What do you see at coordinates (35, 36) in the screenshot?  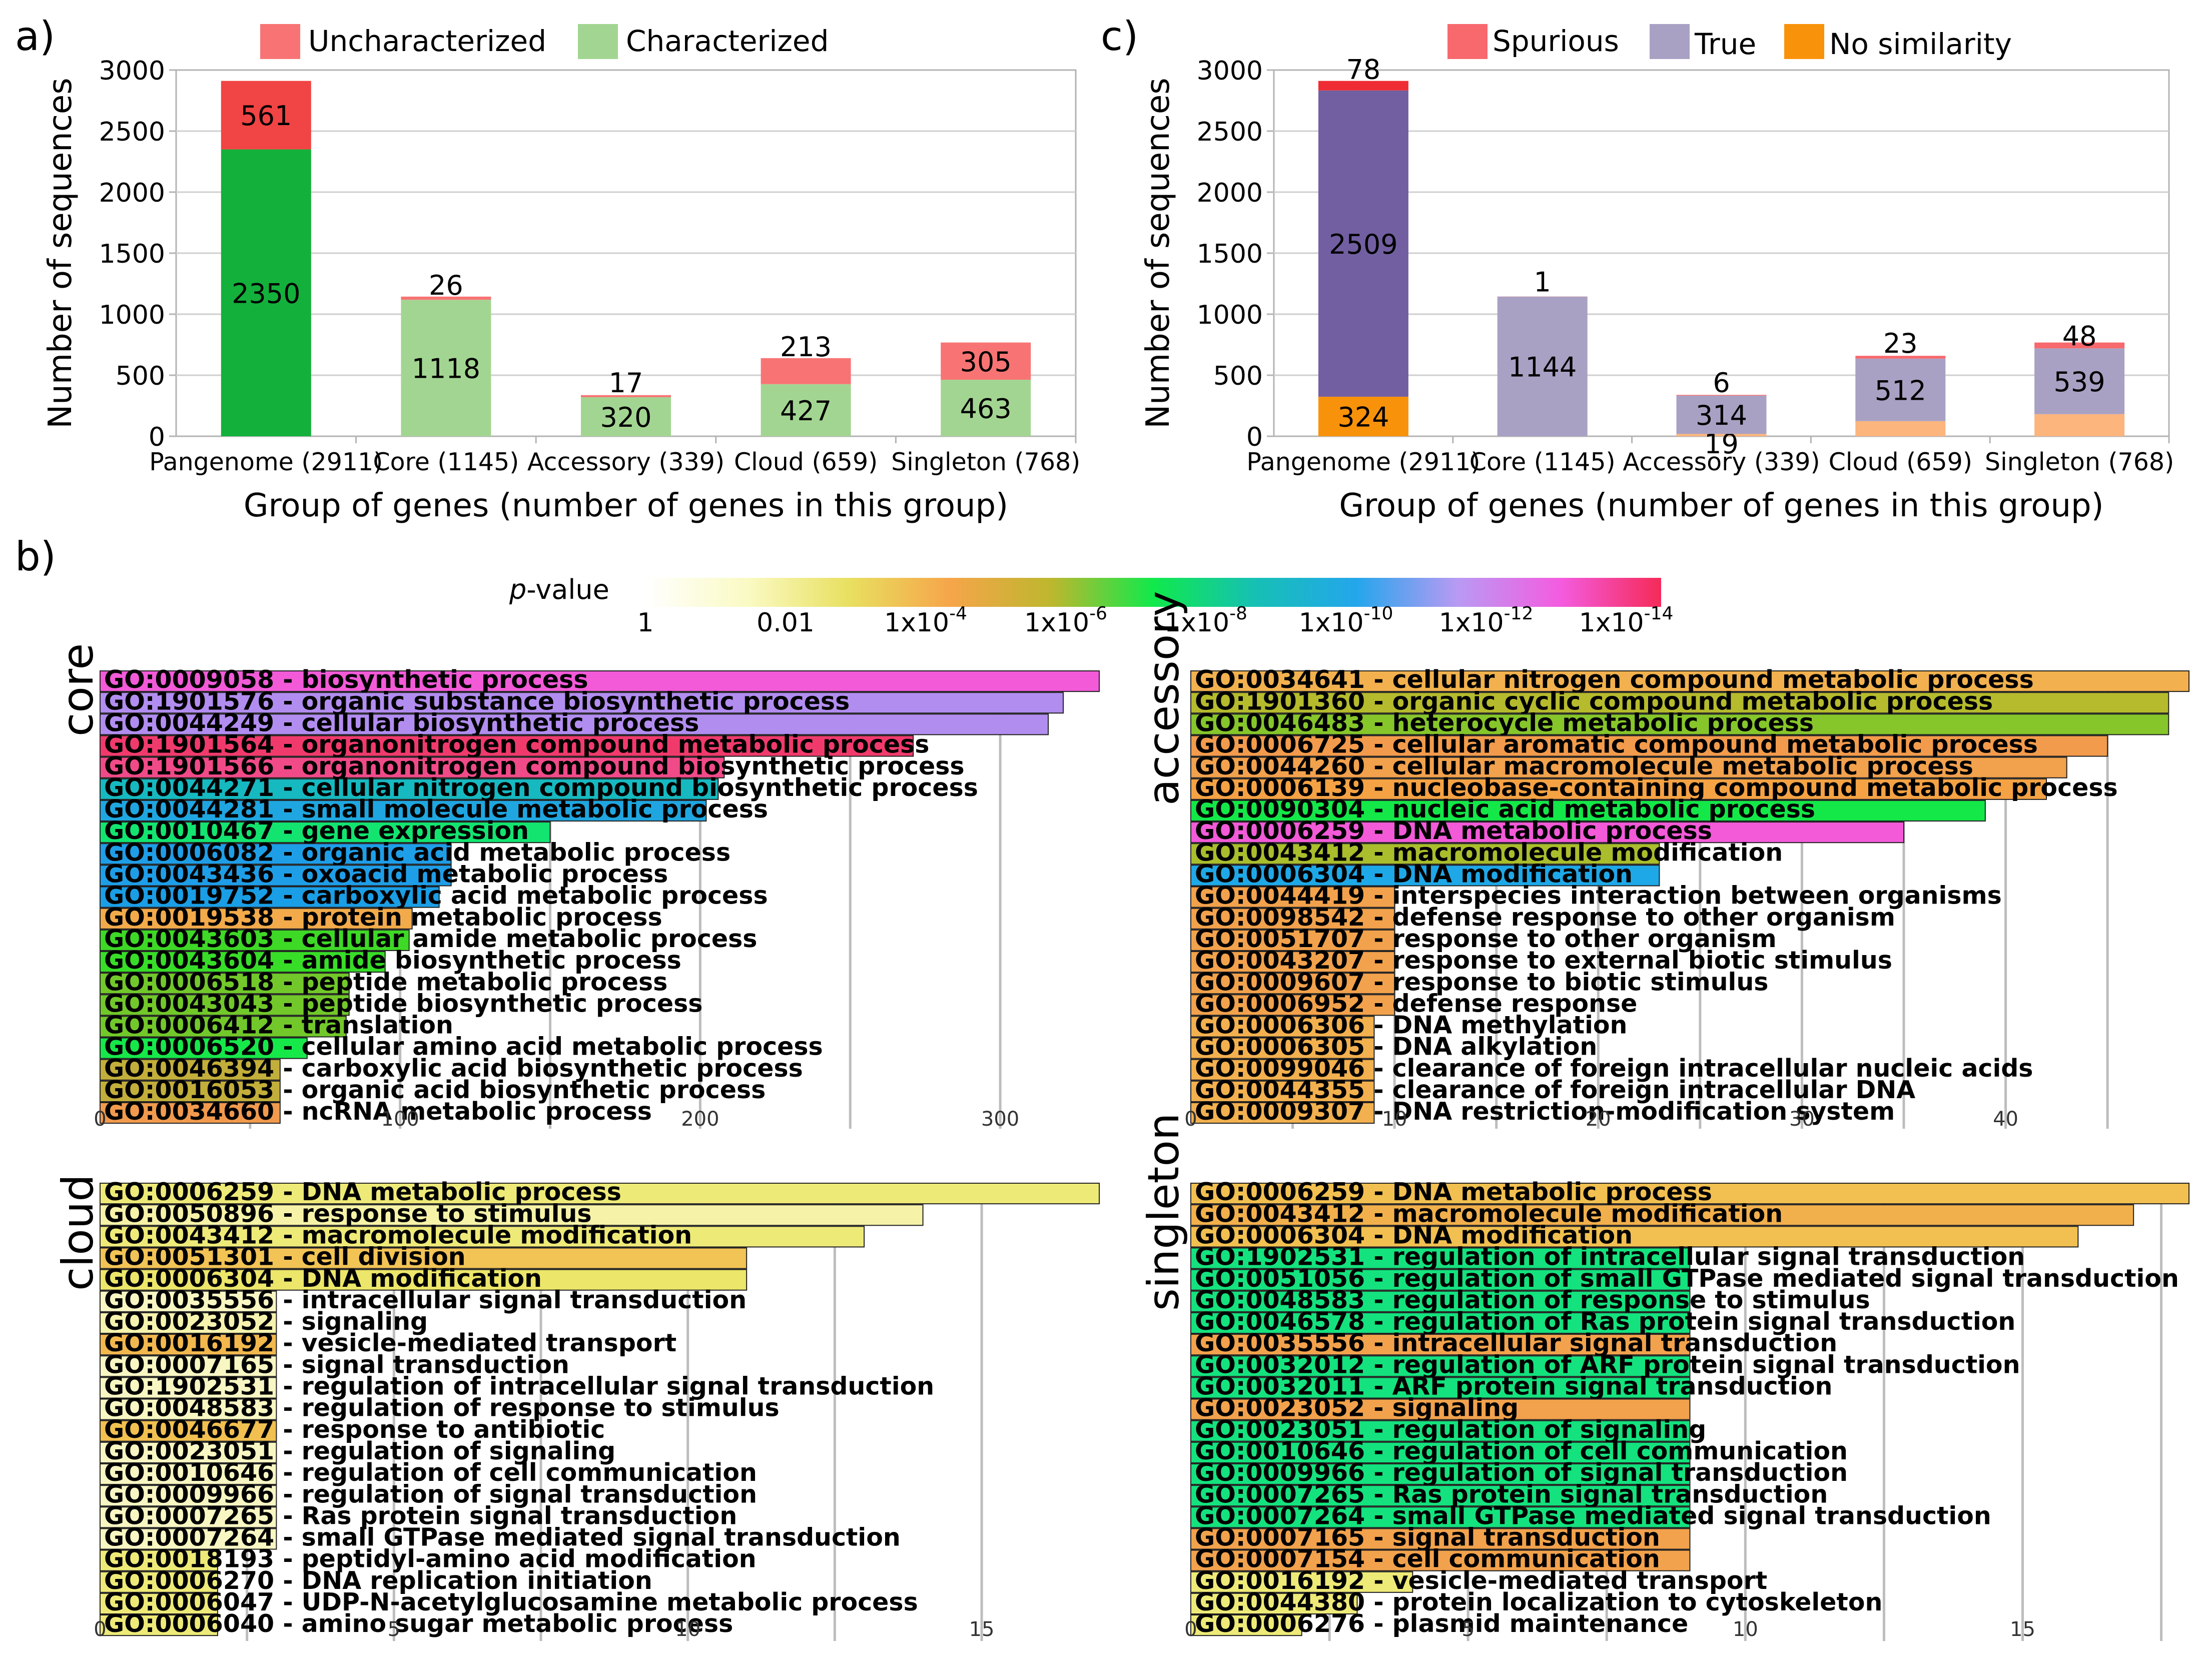 I see `panel-label-a: a)` at bounding box center [35, 36].